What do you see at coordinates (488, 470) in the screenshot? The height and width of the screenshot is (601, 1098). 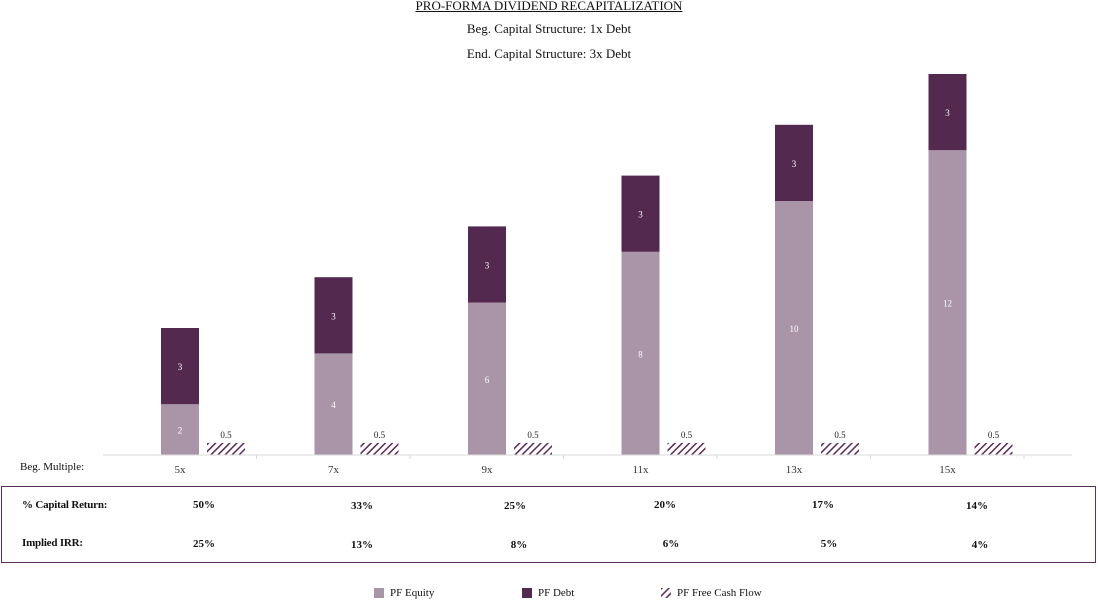 I see `x-tick-label: 9x` at bounding box center [488, 470].